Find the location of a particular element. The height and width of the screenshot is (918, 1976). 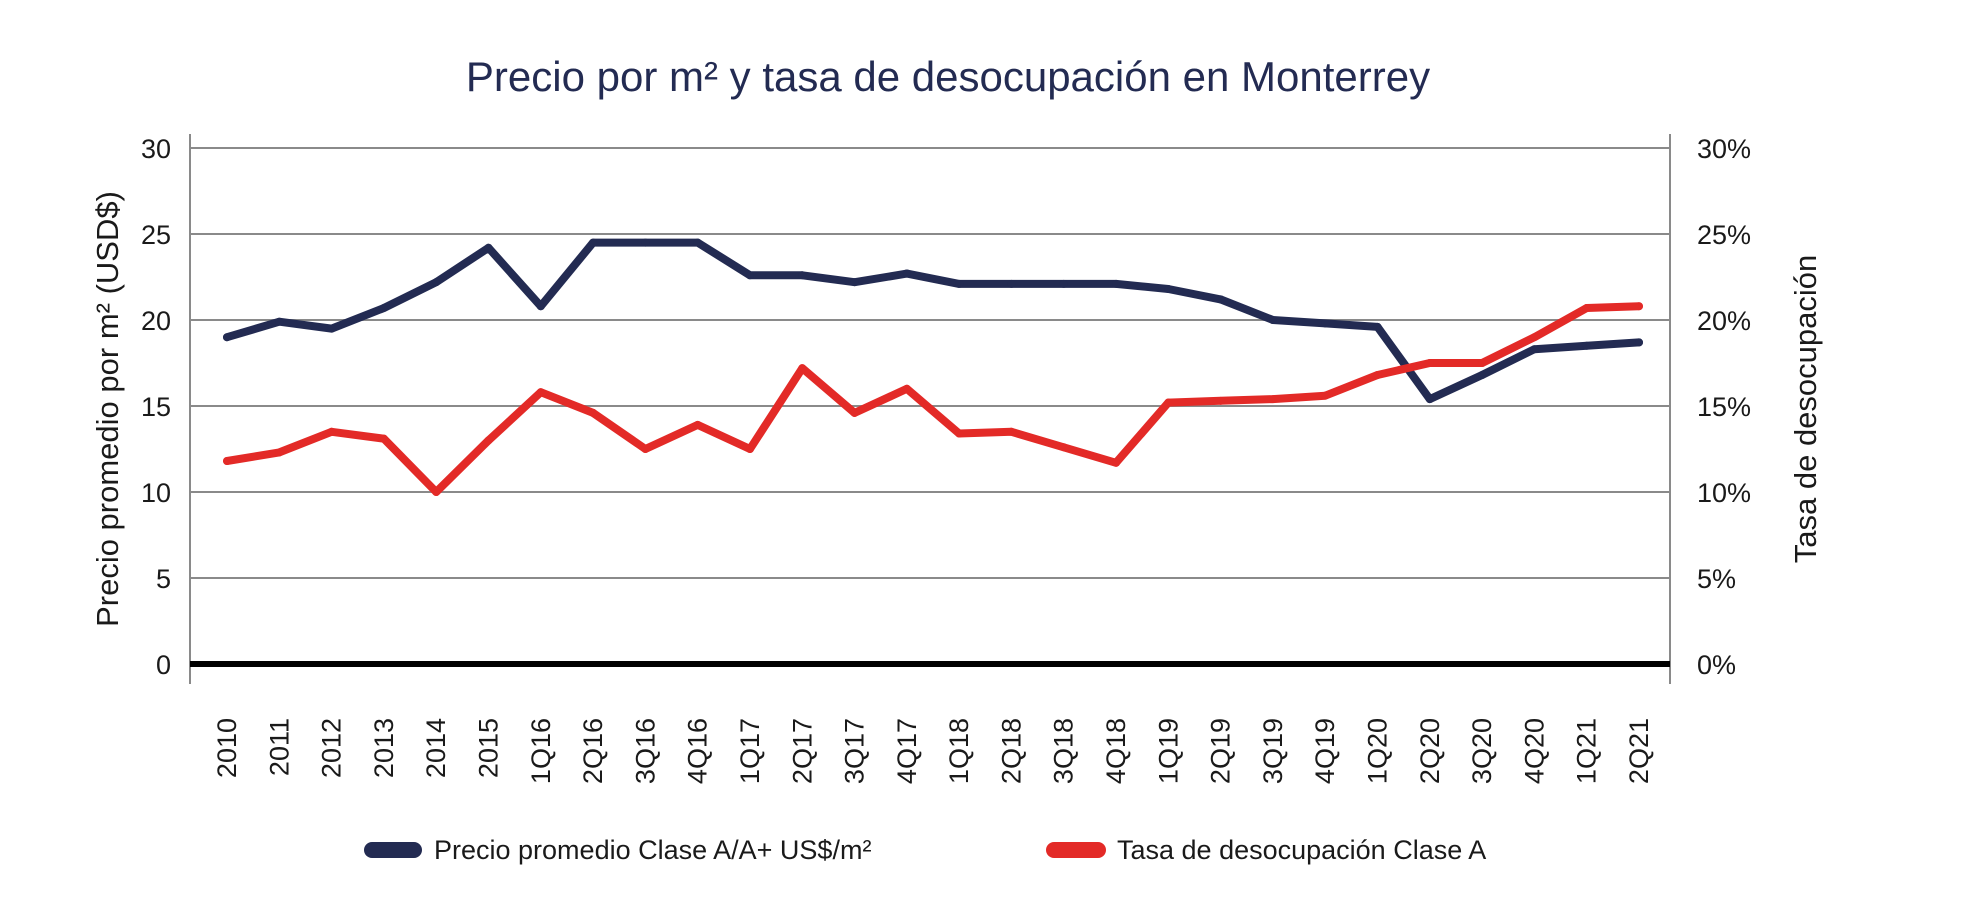

x-tick-label: 1Q16 is located at coordinates (541, 751).